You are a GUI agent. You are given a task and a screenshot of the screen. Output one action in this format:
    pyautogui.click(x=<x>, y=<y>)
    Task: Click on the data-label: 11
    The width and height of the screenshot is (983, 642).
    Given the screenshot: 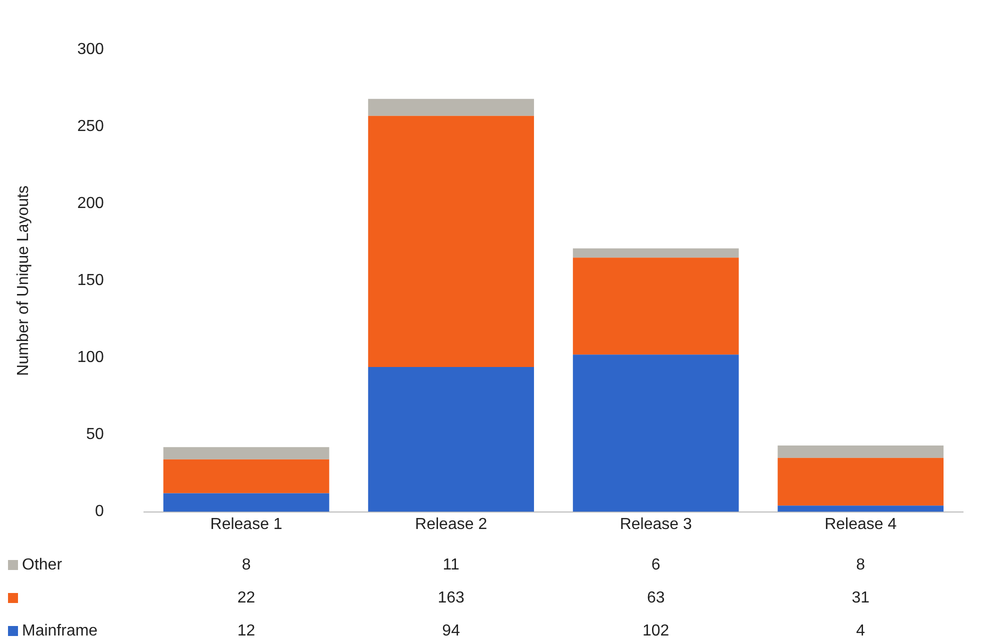 What is the action you would take?
    pyautogui.click(x=451, y=565)
    